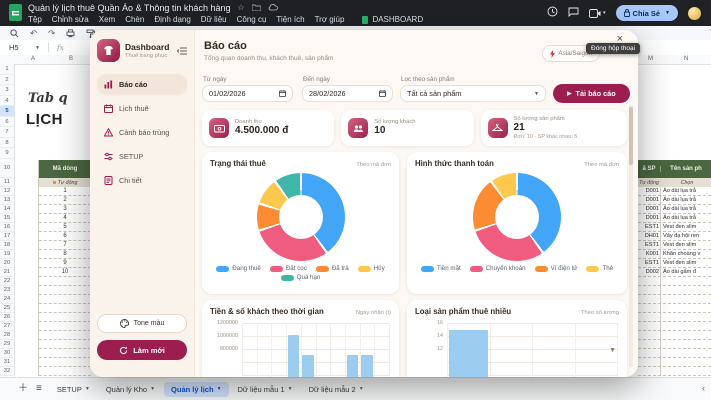 This screenshot has width=711, height=400. I want to click on share-button: Chia Sẻ ▼, so click(646, 13).